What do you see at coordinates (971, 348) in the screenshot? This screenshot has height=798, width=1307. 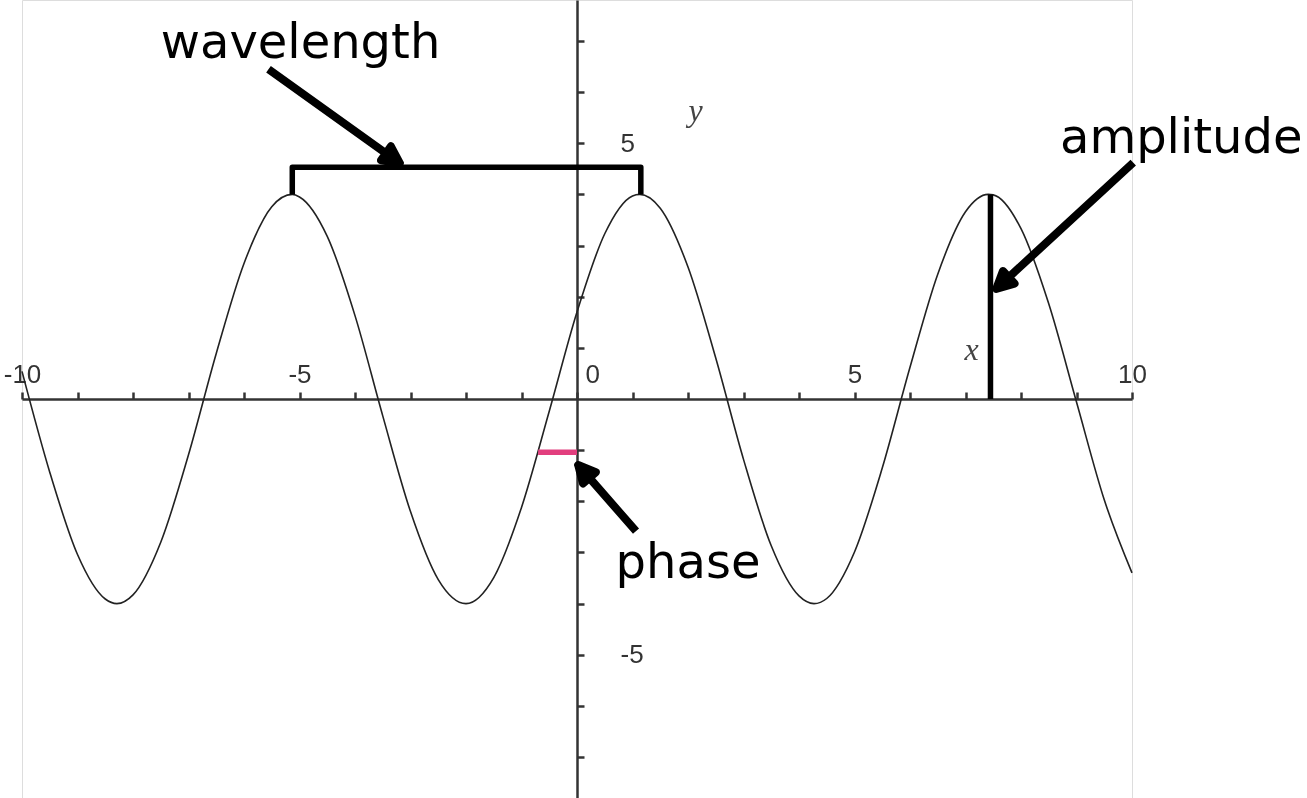 I see `x-axis-title: x` at bounding box center [971, 348].